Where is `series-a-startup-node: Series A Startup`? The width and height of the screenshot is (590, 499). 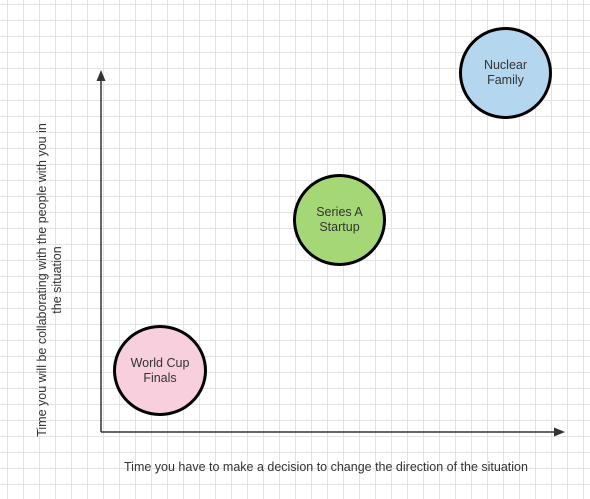 series-a-startup-node: Series A Startup is located at coordinates (339, 220).